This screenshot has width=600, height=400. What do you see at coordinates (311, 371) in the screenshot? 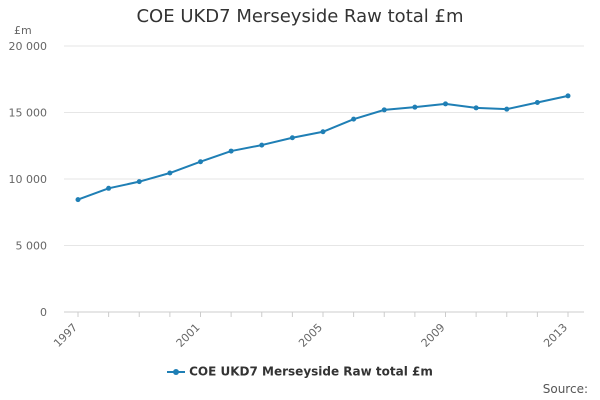
I see `legend-label: COE UKD7 Merseyside Raw total £m` at bounding box center [311, 371].